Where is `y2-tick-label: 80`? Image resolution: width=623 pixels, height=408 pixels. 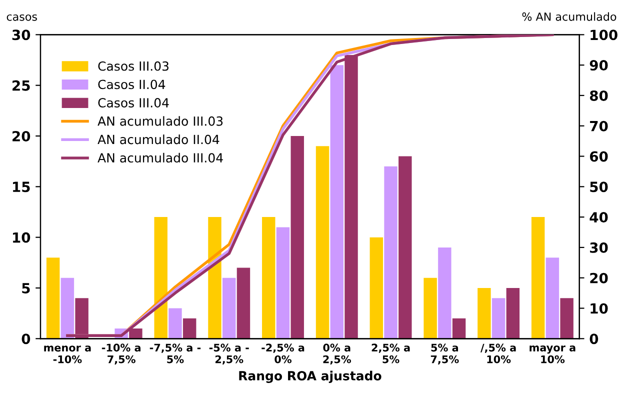 y2-tick-label: 80 is located at coordinates (599, 95).